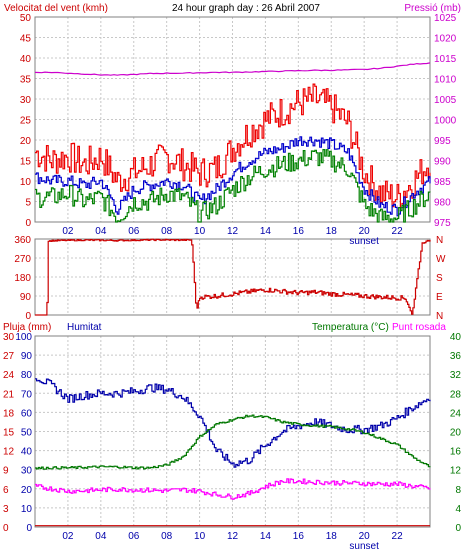  I want to click on temperature-y-tick: 36, so click(456, 356).